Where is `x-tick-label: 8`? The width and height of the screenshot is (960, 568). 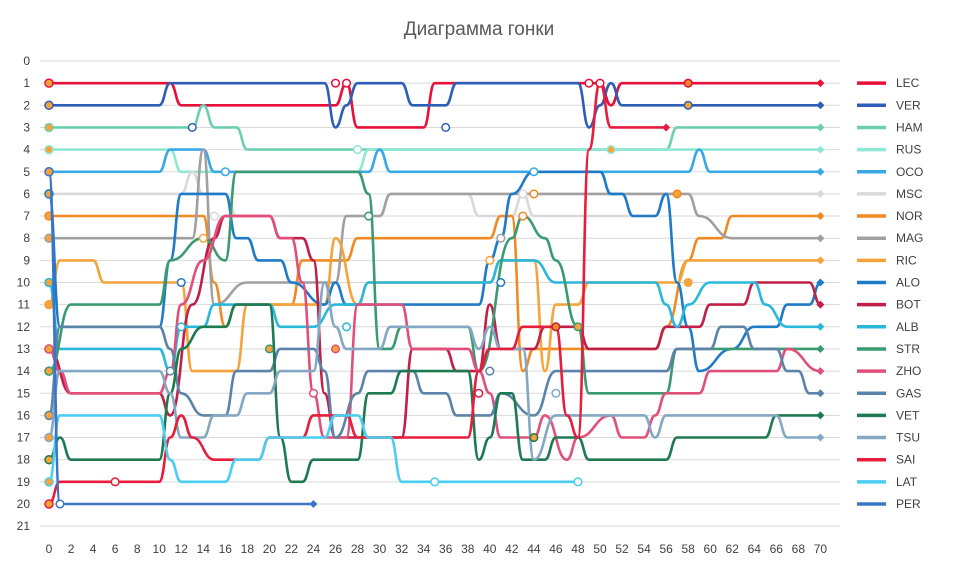
x-tick-label: 8 is located at coordinates (137, 549).